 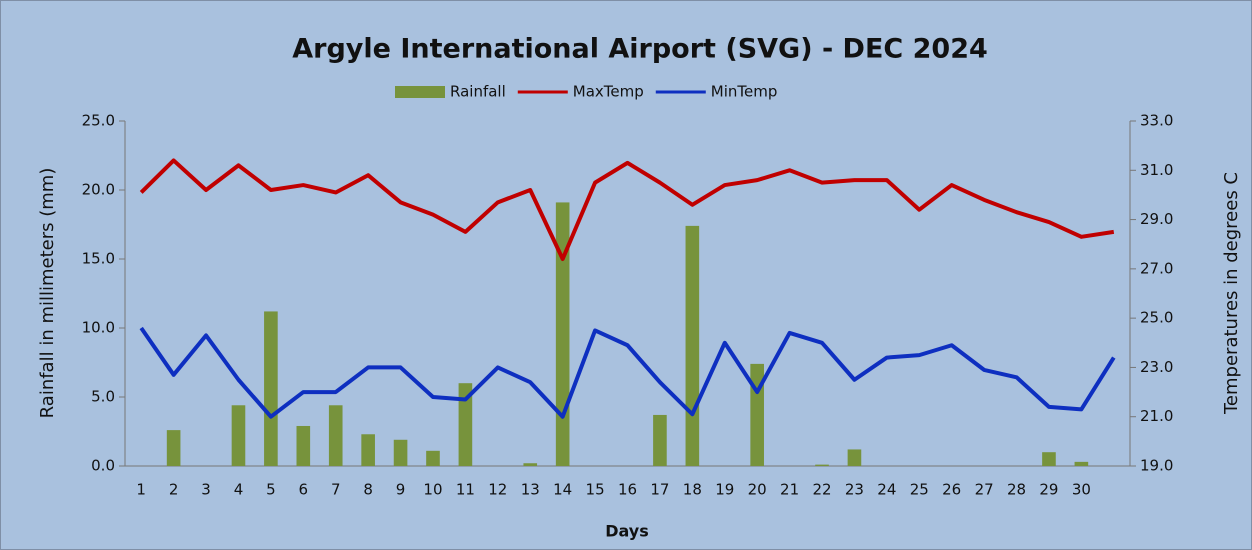 What do you see at coordinates (497, 490) in the screenshot?
I see `x-tick-label: 12` at bounding box center [497, 490].